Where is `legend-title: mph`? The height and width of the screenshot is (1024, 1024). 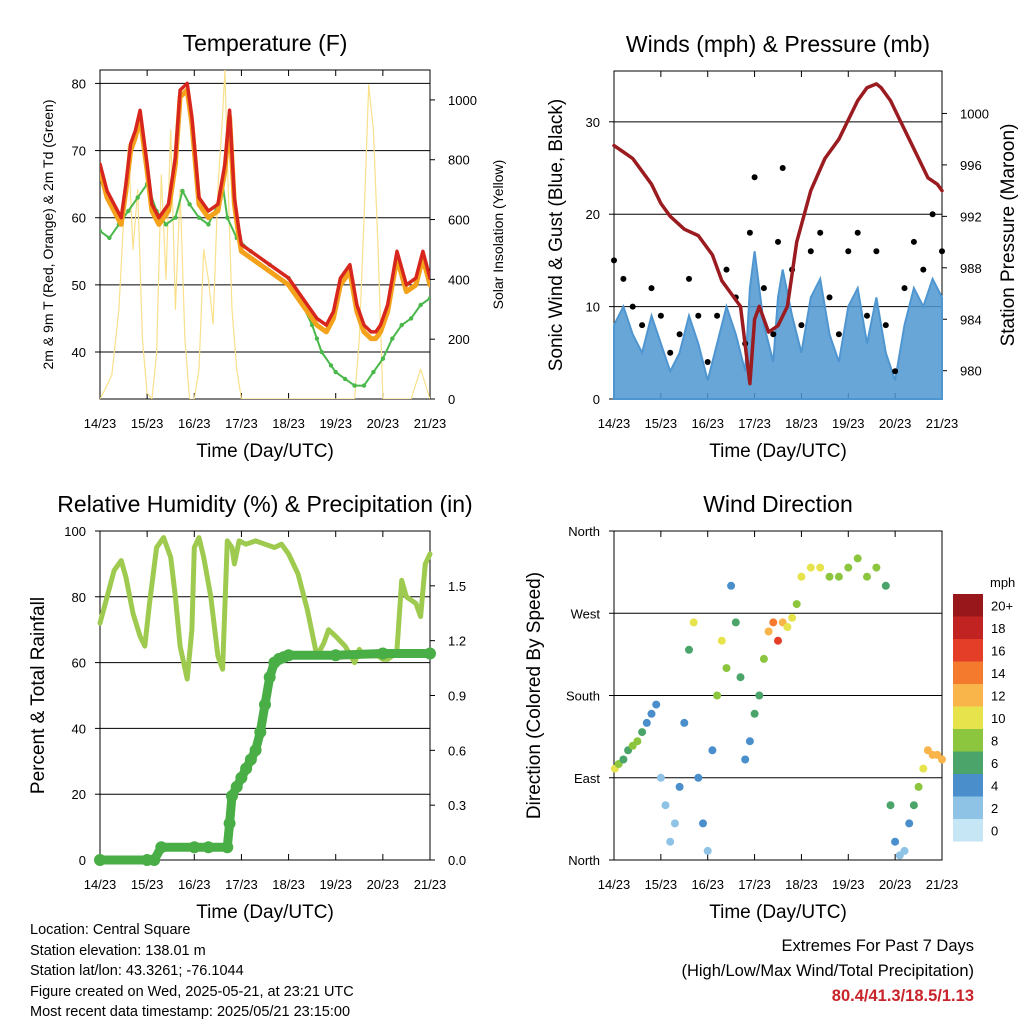 legend-title: mph is located at coordinates (1002, 582).